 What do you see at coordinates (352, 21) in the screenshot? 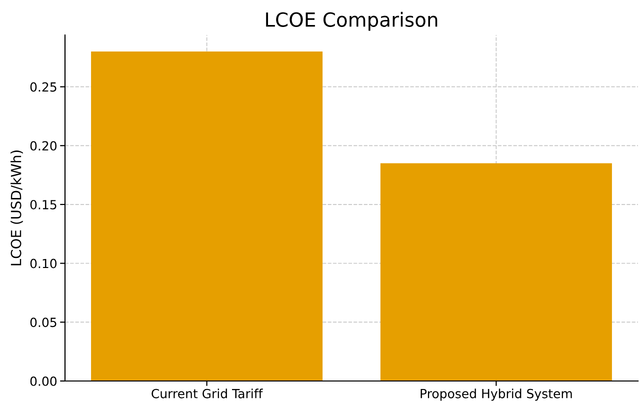
I see `chart-title: LCOE Comparison` at bounding box center [352, 21].